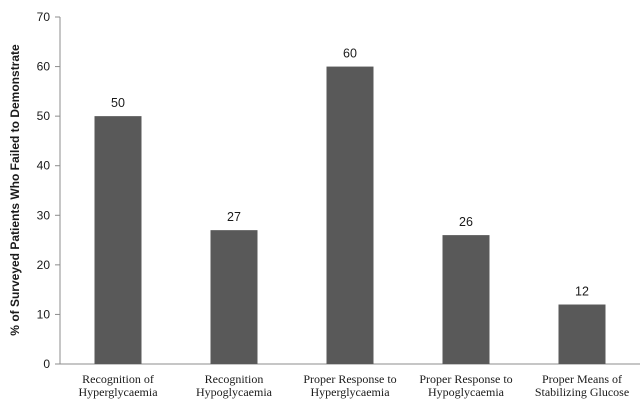 Image resolution: width=641 pixels, height=399 pixels. I want to click on y-tick-label: 10, so click(44, 314).